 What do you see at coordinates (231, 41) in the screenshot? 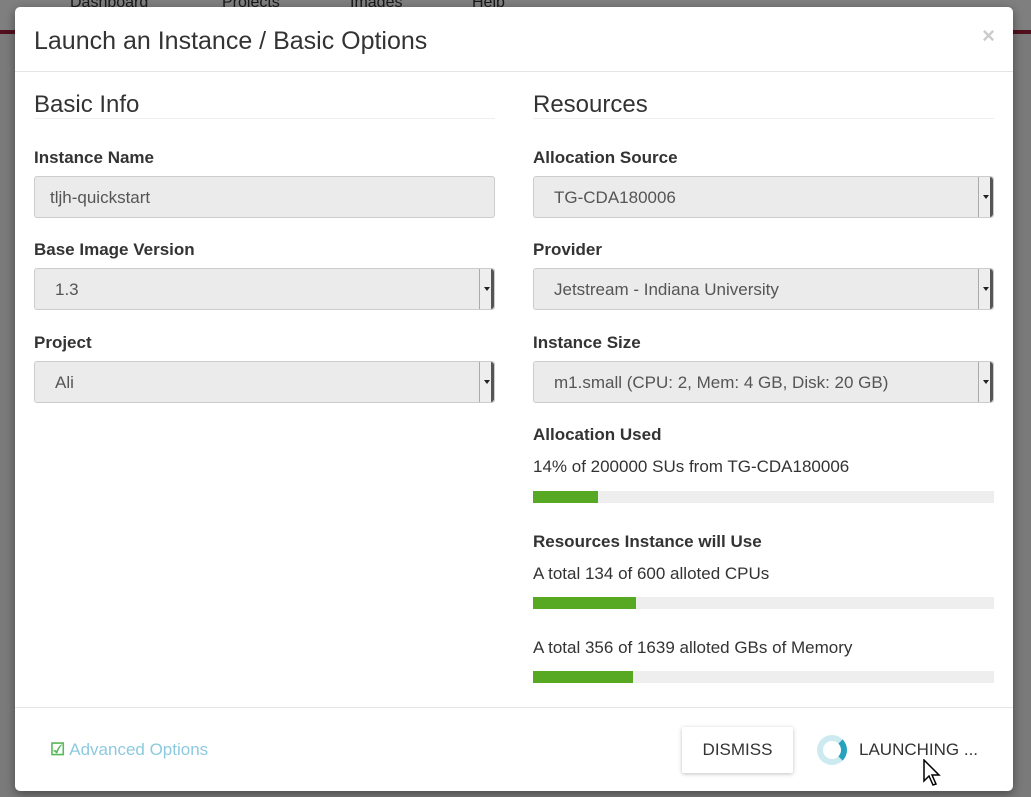
I see `modal-title: Launch an Instance / Basic Options` at bounding box center [231, 41].